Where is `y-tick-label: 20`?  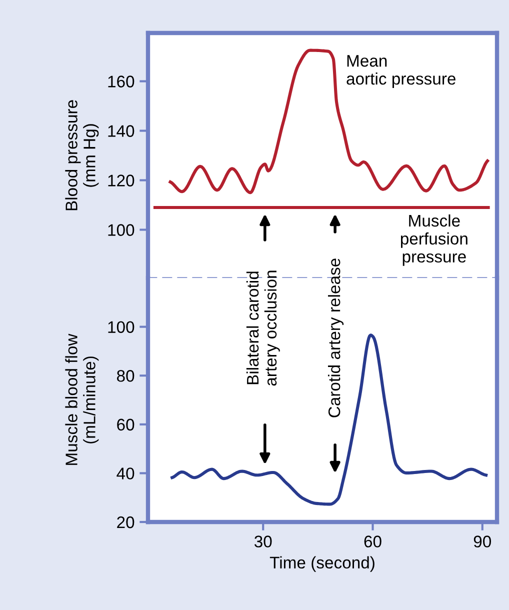 y-tick-label: 20 is located at coordinates (125, 522).